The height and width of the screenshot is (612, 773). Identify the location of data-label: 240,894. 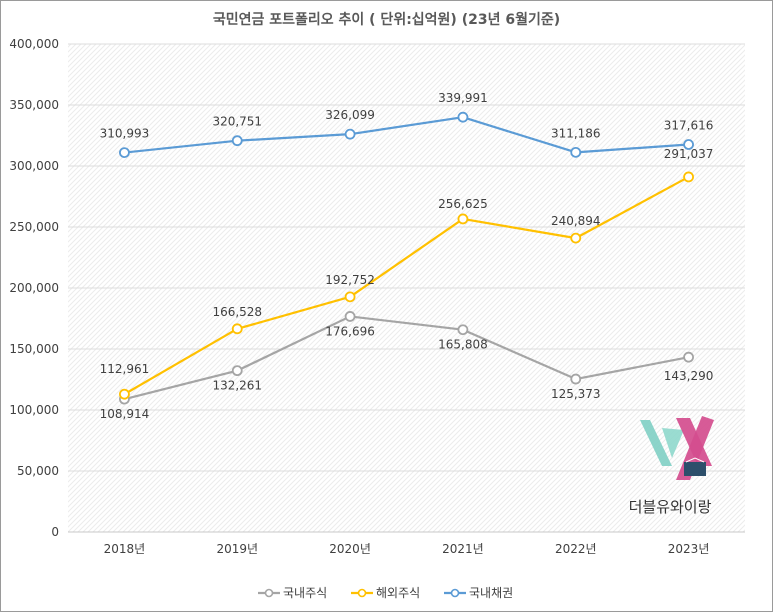
(576, 221).